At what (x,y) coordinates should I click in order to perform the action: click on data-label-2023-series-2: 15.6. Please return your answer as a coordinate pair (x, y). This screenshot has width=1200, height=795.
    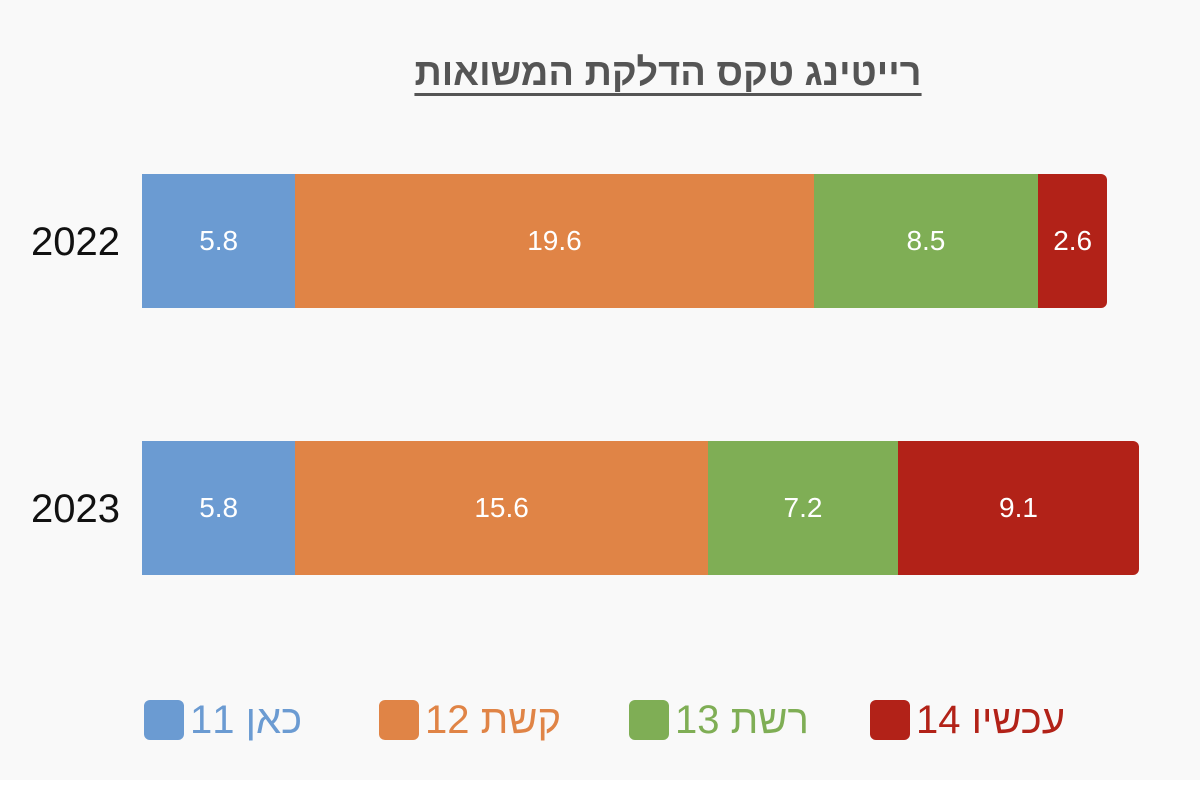
    Looking at the image, I should click on (501, 507).